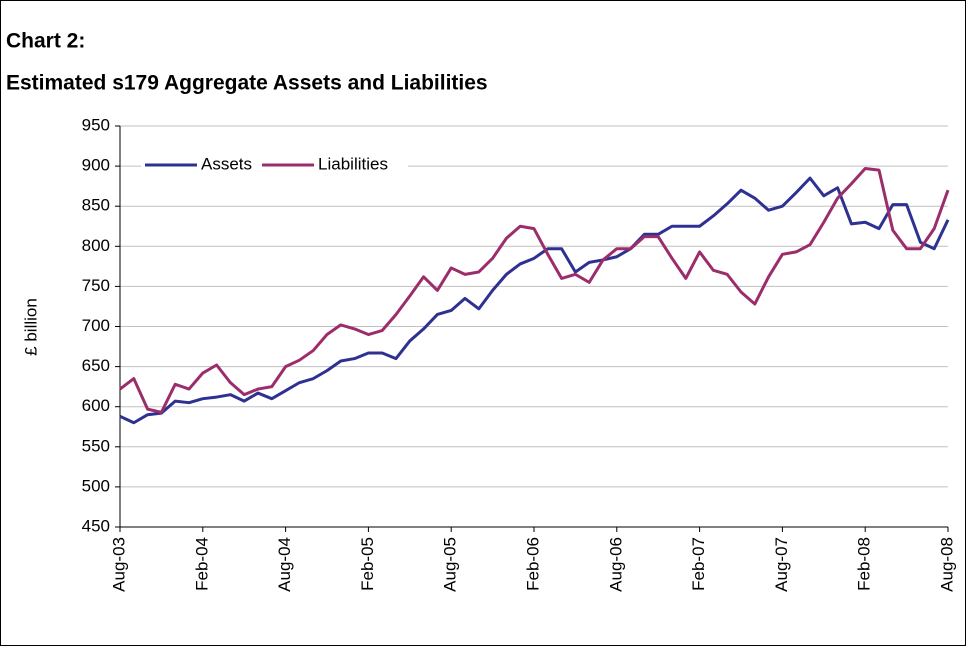 This screenshot has height=646, width=966. Describe the element at coordinates (201, 564) in the screenshot. I see `x-tick-label: Feb-04` at that location.